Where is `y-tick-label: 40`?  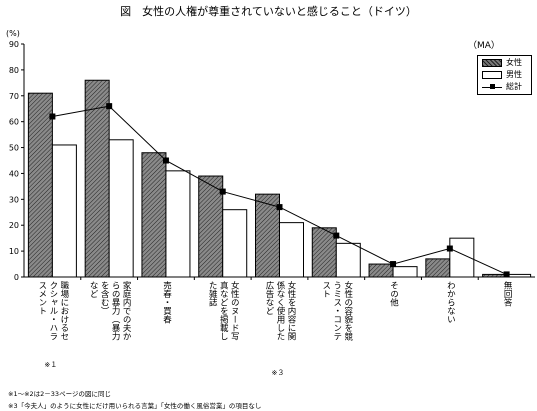 y-tick-label: 40 is located at coordinates (14, 173).